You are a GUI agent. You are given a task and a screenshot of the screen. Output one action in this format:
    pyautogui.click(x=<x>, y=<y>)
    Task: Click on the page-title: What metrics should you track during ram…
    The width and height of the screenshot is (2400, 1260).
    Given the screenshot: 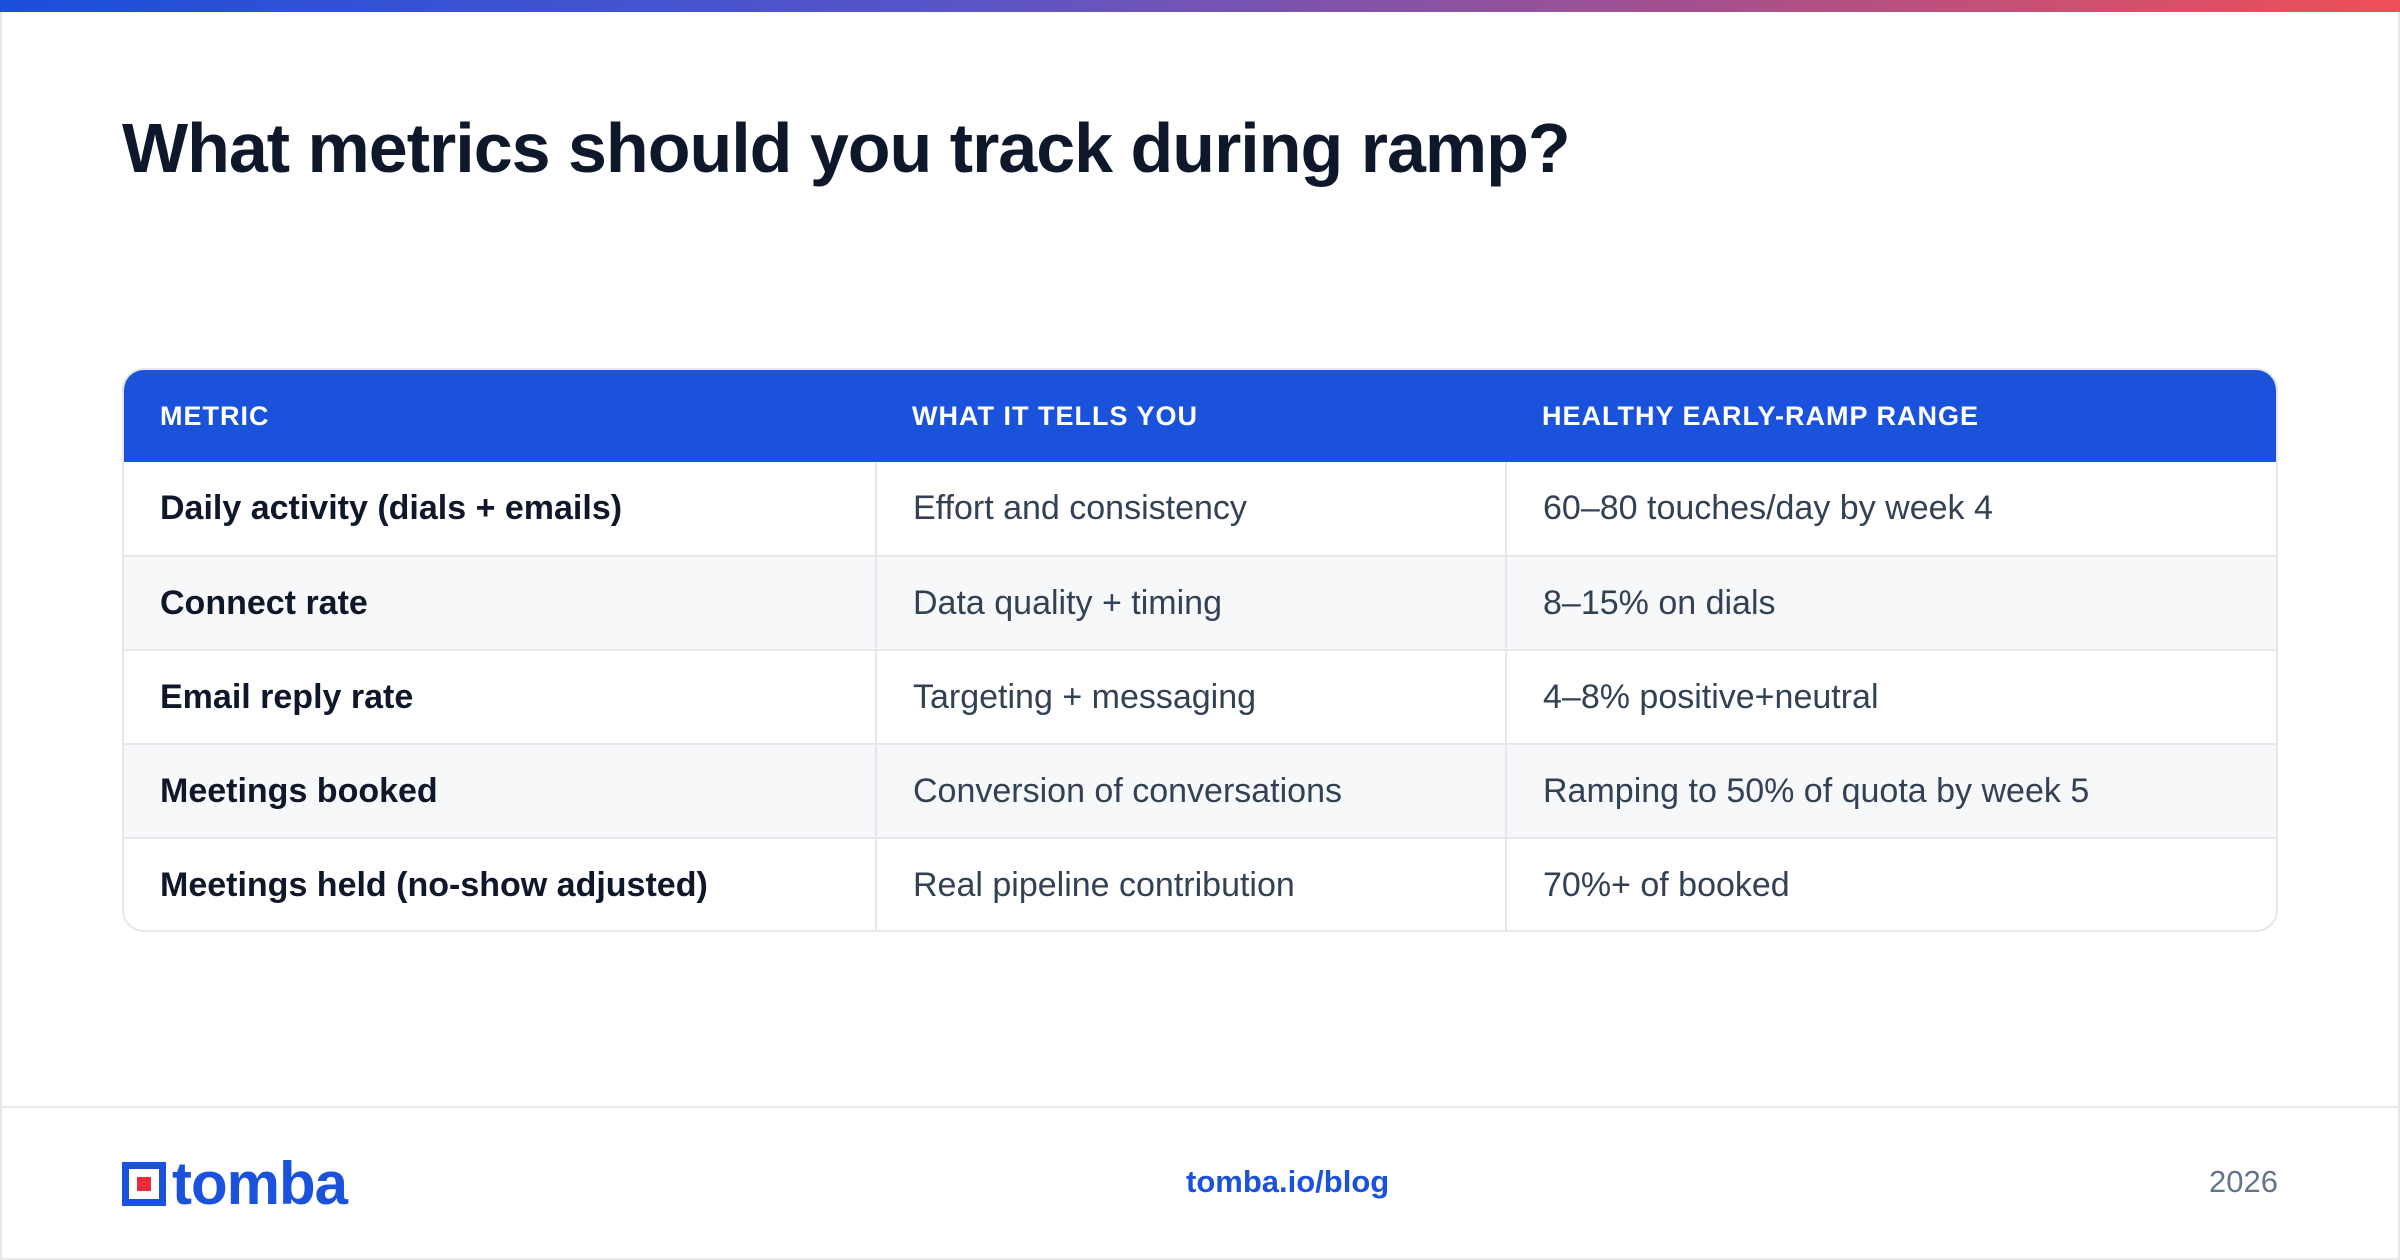 What is the action you would take?
    pyautogui.click(x=846, y=148)
    